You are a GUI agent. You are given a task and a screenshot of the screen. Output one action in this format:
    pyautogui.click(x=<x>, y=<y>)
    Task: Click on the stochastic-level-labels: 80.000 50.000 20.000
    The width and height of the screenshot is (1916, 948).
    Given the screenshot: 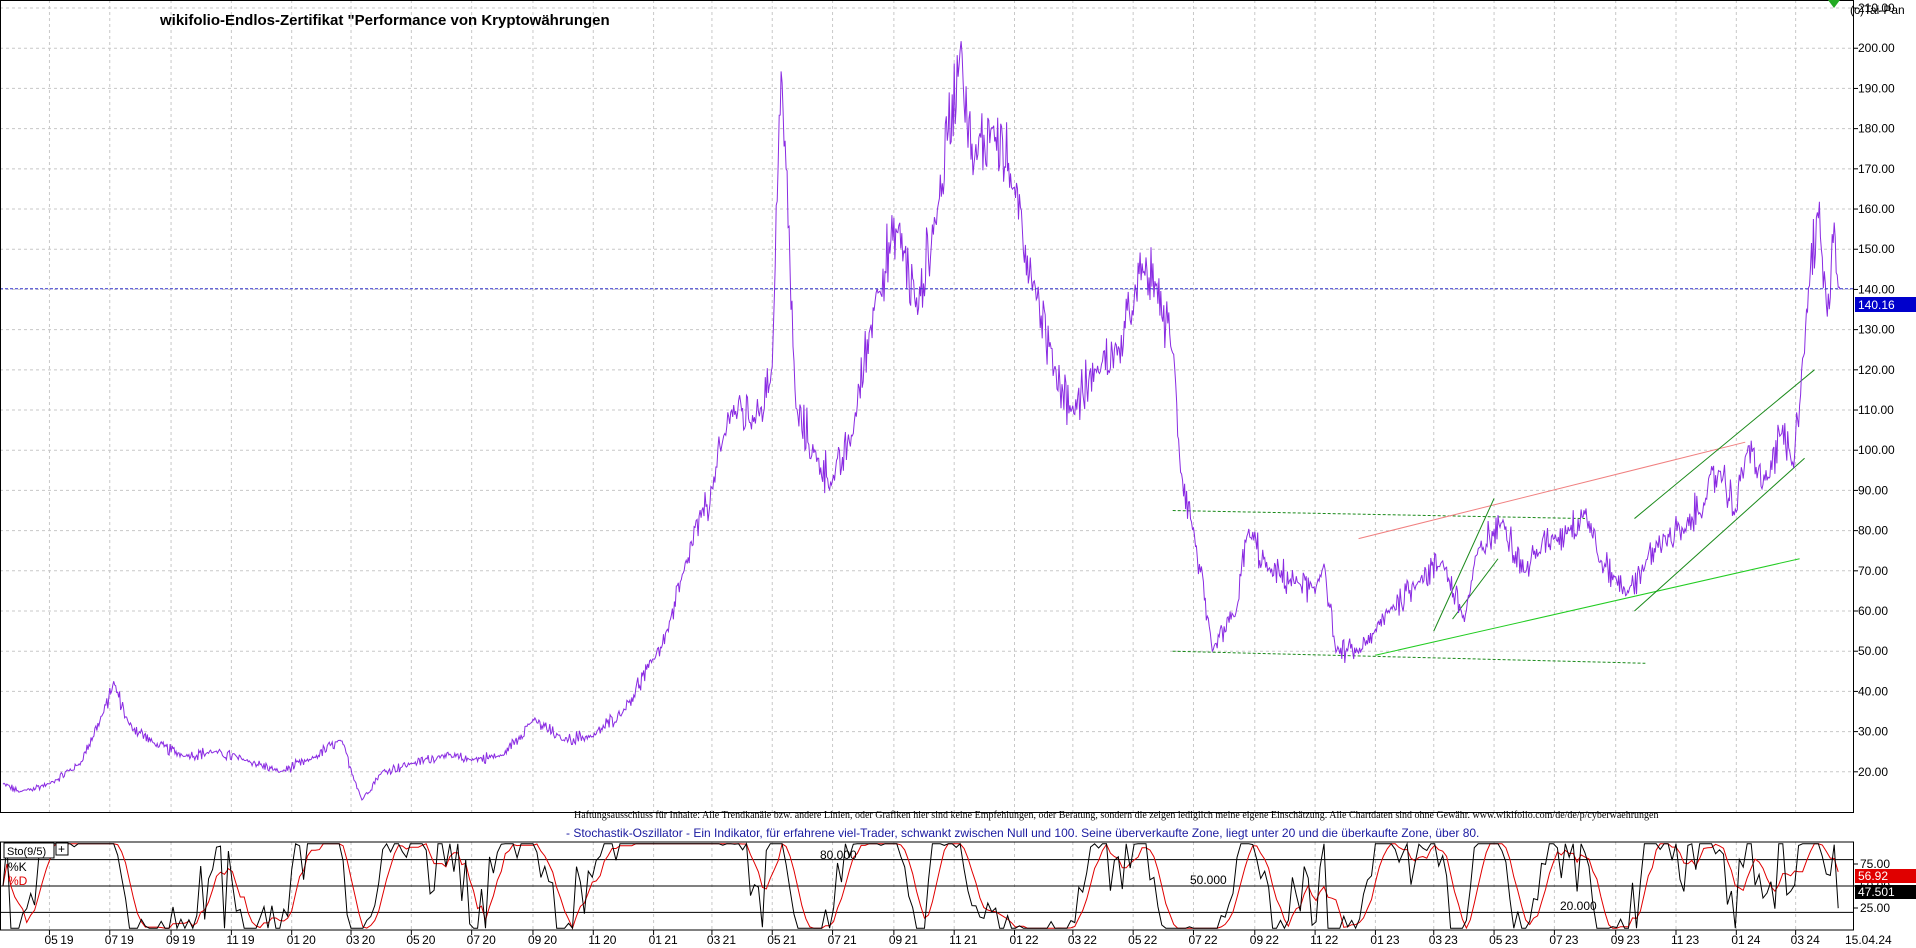 What is the action you would take?
    pyautogui.click(x=1208, y=880)
    